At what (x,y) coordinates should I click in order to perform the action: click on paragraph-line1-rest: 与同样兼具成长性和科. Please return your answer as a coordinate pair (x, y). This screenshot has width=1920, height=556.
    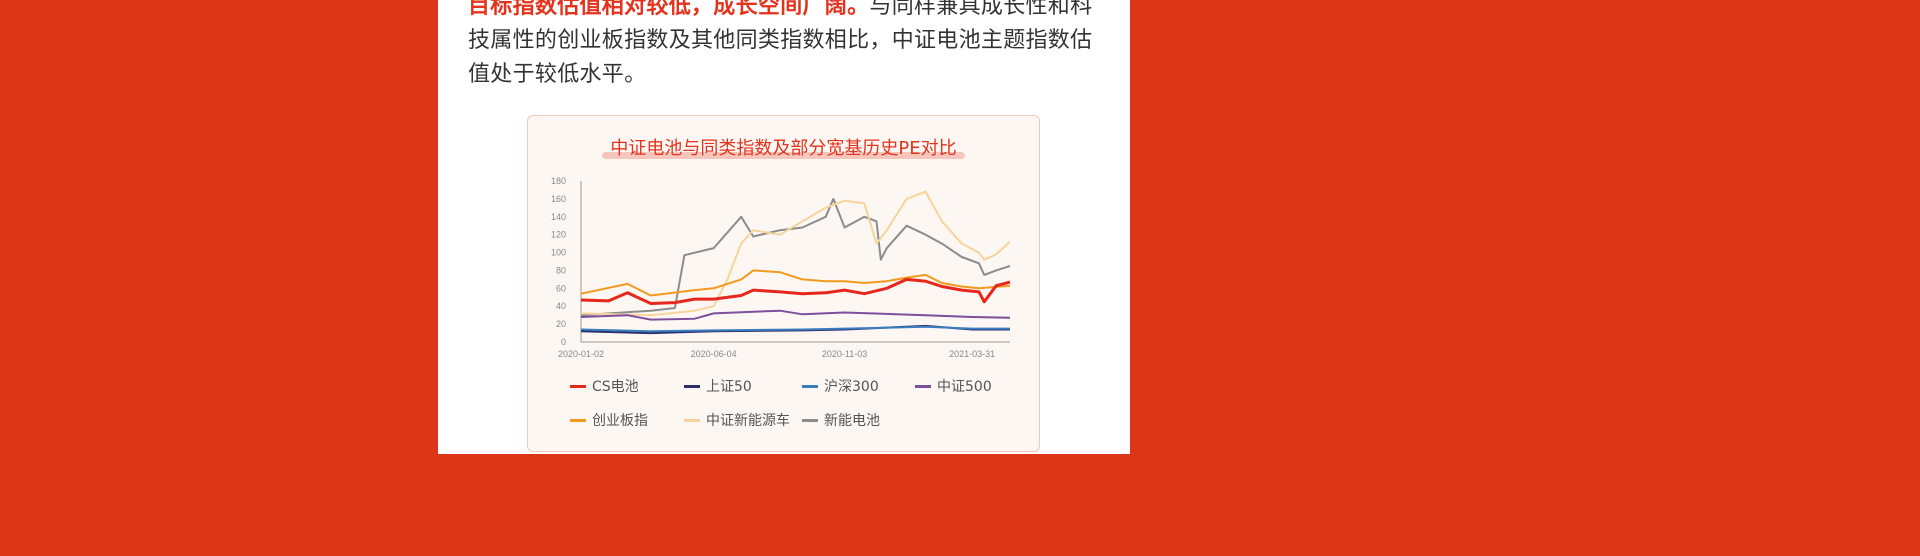
    Looking at the image, I should click on (981, 9).